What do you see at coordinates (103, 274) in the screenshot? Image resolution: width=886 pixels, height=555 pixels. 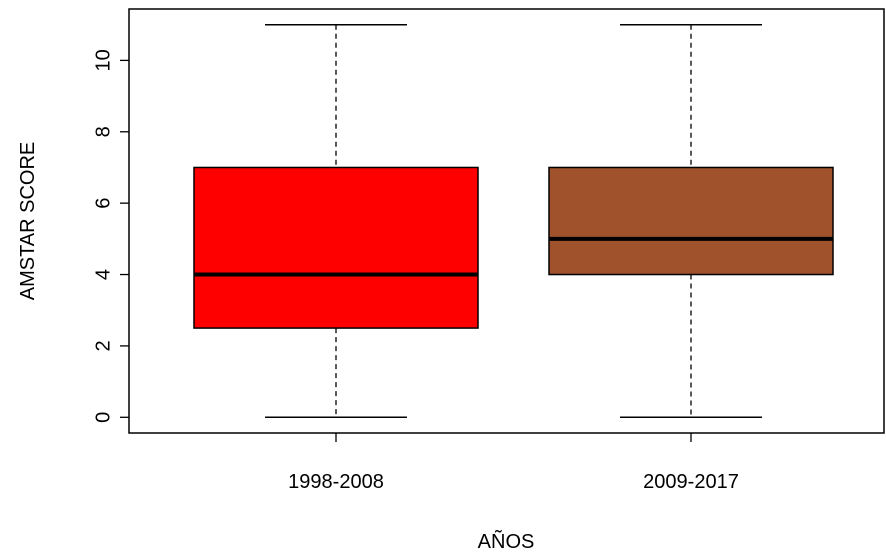 I see `y-tick-label: 4` at bounding box center [103, 274].